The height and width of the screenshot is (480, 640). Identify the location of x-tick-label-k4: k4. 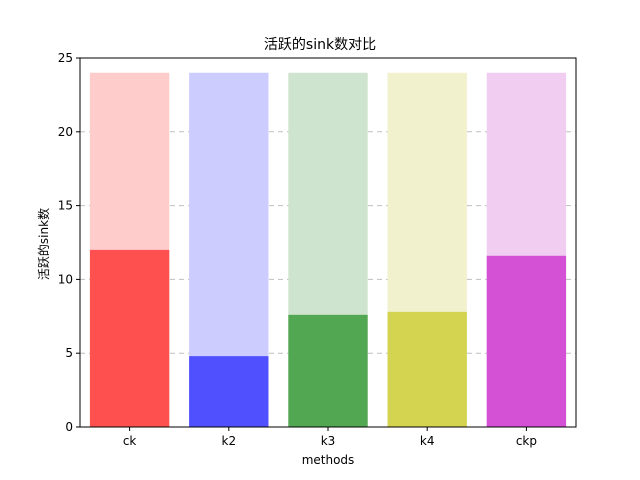
(427, 441).